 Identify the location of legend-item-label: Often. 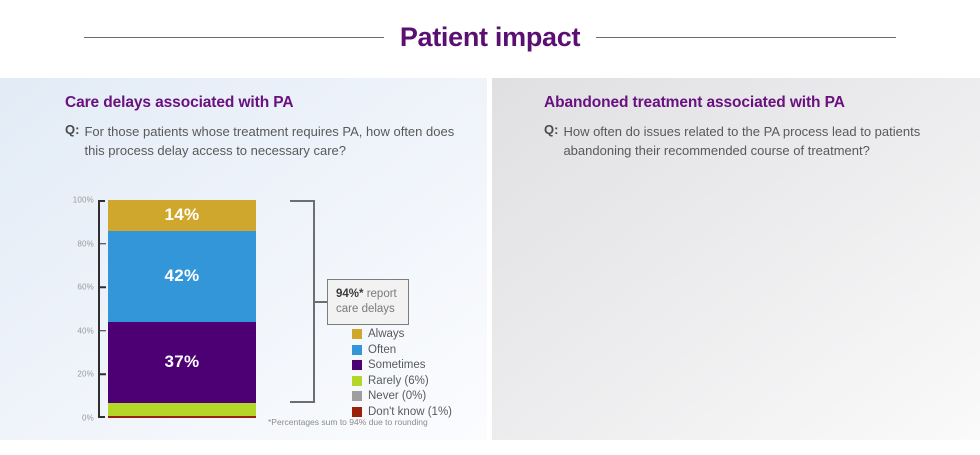
(382, 349).